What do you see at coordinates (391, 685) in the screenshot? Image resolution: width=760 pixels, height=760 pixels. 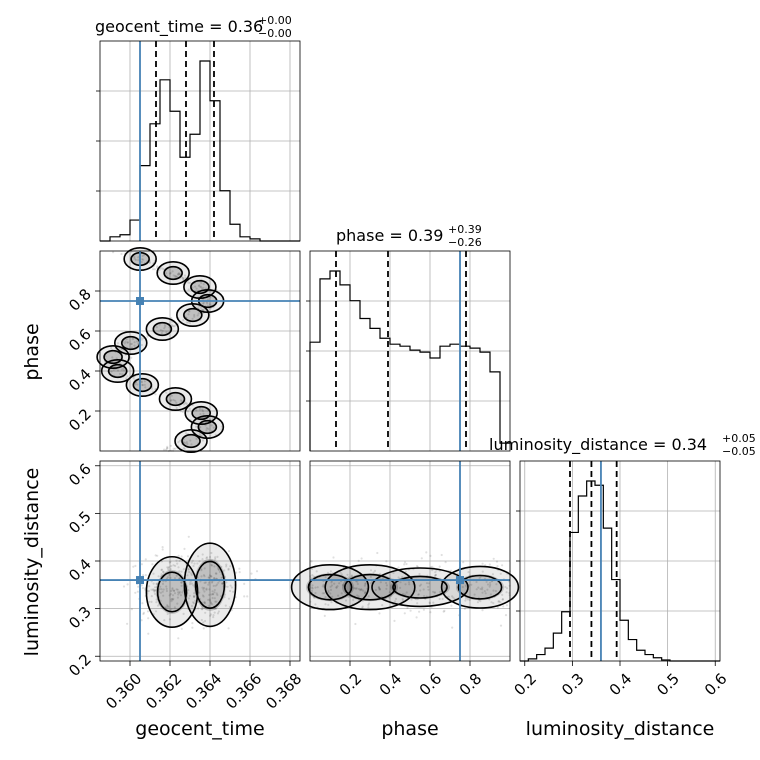 I see `x-tick-label: 0.4` at bounding box center [391, 685].